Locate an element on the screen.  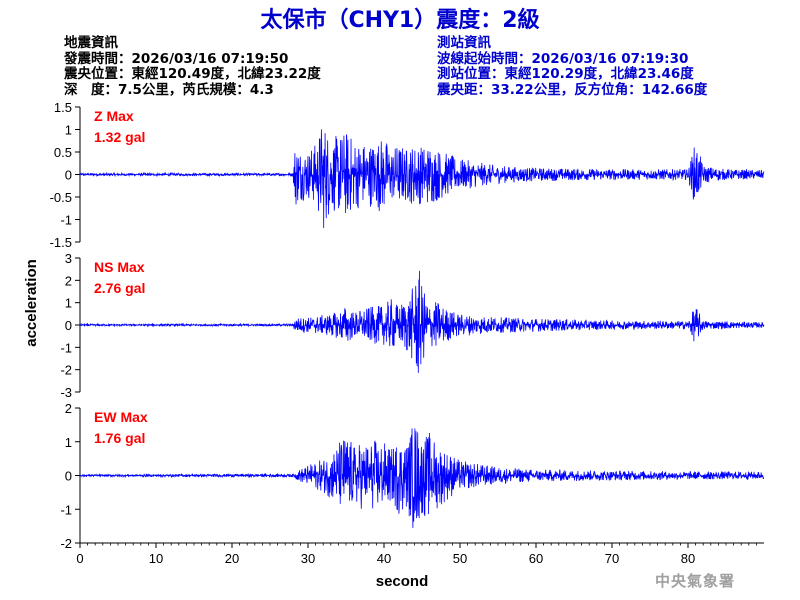
depth-magnitude: 深 度：7.5公里，芮氏規模：4.3 is located at coordinates (169, 89).